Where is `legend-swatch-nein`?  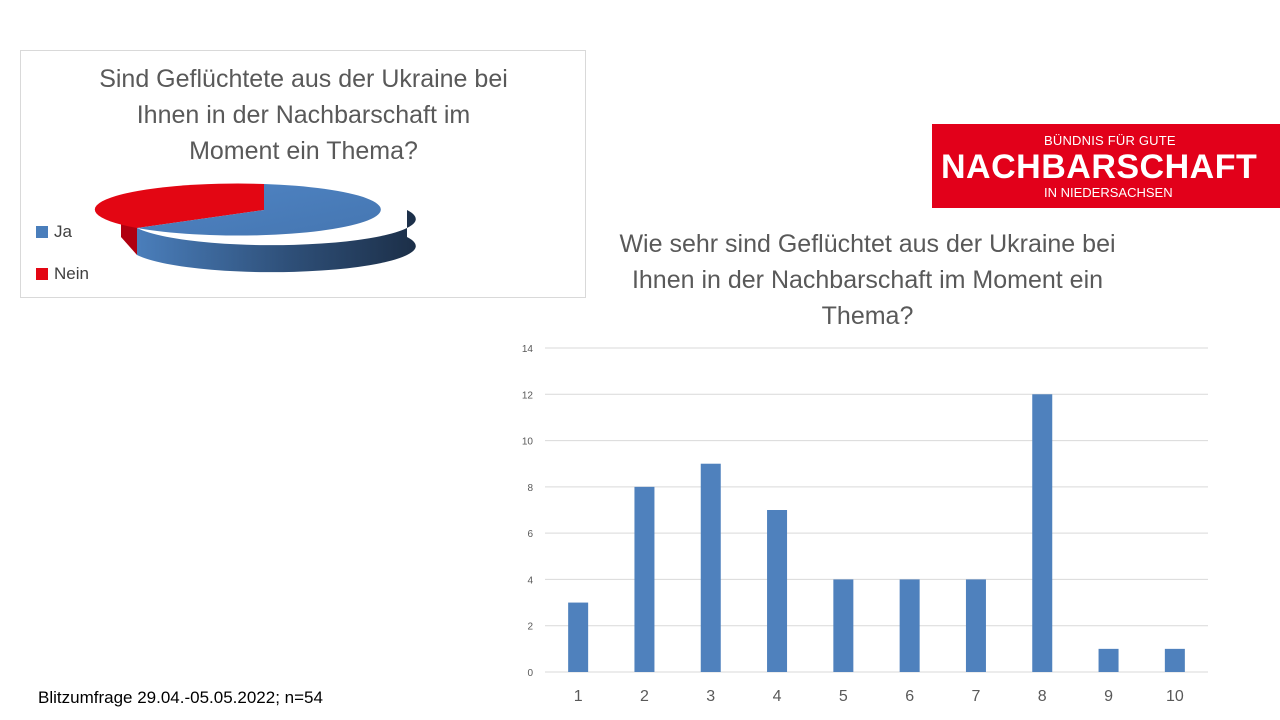 legend-swatch-nein is located at coordinates (42, 274).